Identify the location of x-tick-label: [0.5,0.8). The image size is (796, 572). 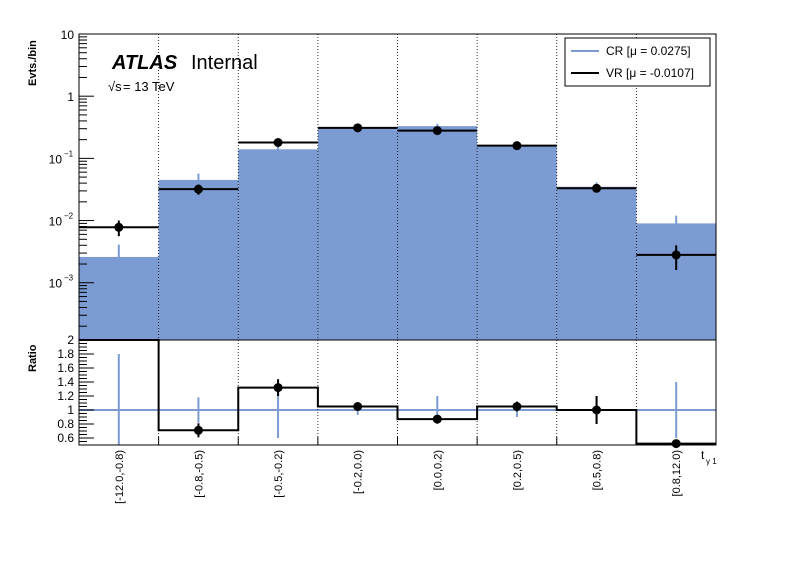
(598, 470).